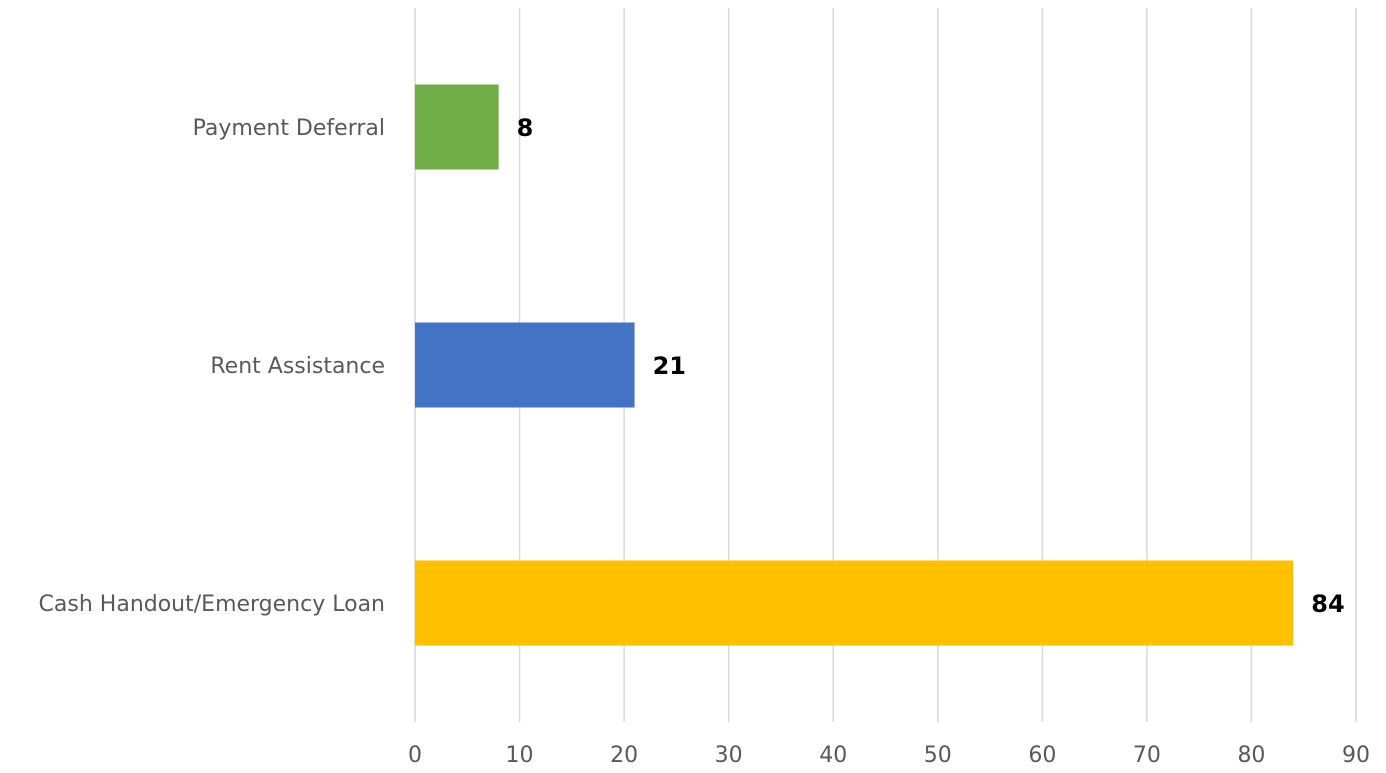 The image size is (1386, 773). Describe the element at coordinates (624, 755) in the screenshot. I see `x-tick-label: 20` at that location.